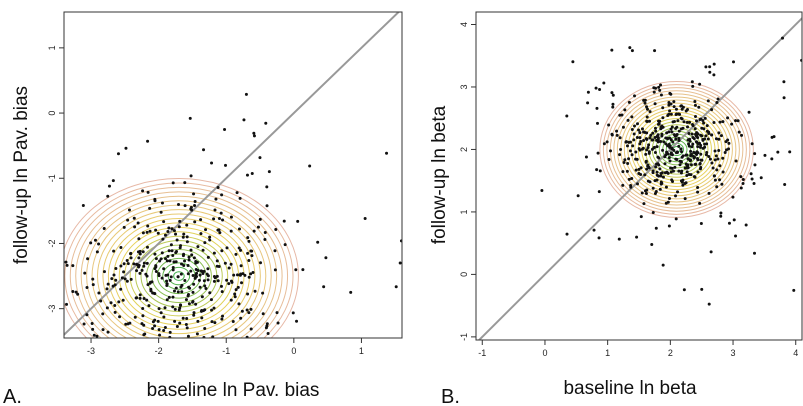 This screenshot has width=803, height=406. What do you see at coordinates (464, 274) in the screenshot?
I see `y-tick-label: 0` at bounding box center [464, 274].